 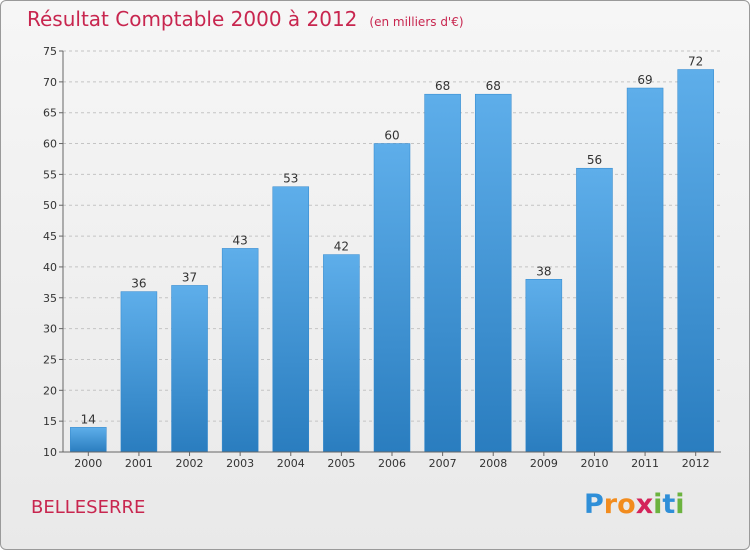 What do you see at coordinates (544, 463) in the screenshot?
I see `x-tick-label-2009: 2009` at bounding box center [544, 463].